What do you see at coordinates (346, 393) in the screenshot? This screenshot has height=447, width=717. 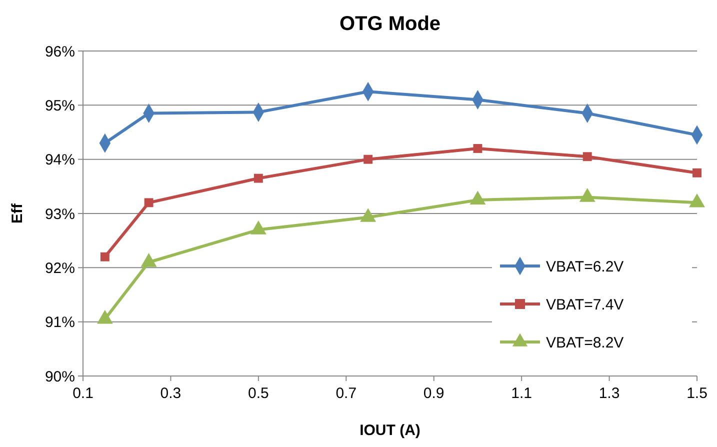 I see `x-tick-label: 0.7` at bounding box center [346, 393].